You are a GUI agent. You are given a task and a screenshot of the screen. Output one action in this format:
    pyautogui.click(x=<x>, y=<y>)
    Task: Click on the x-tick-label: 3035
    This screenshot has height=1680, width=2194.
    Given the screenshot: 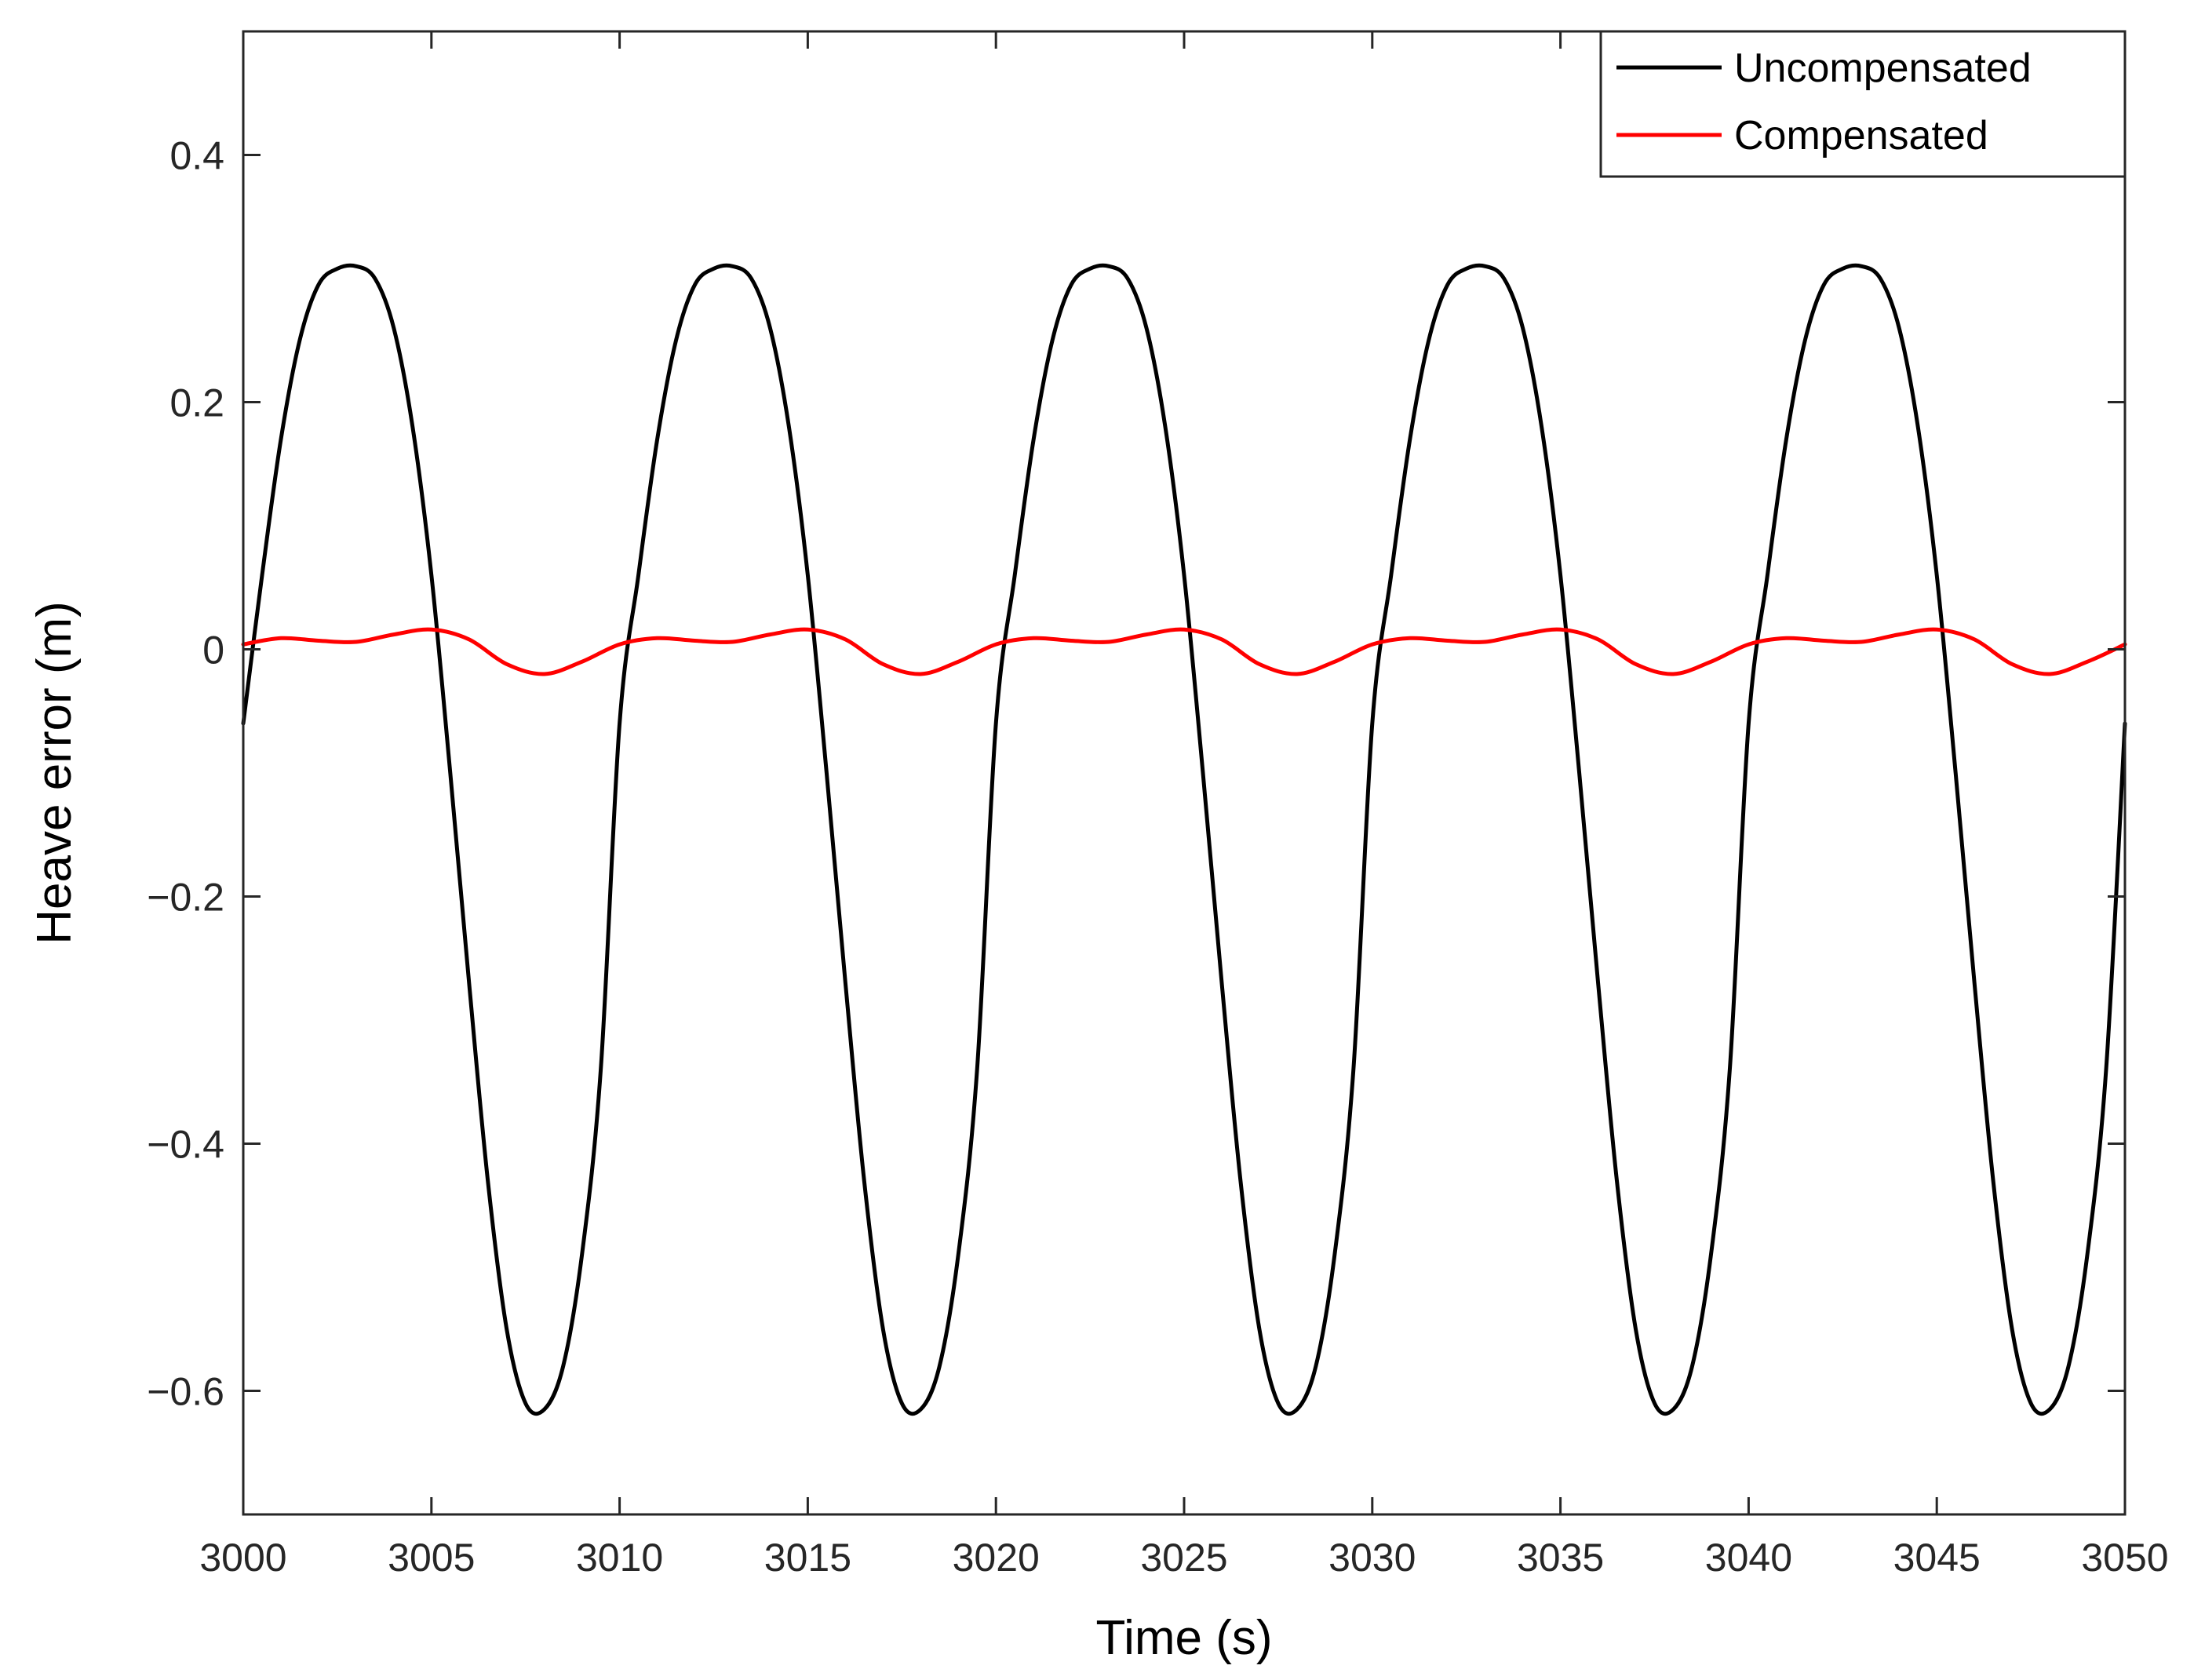 What is the action you would take?
    pyautogui.click(x=1561, y=1558)
    